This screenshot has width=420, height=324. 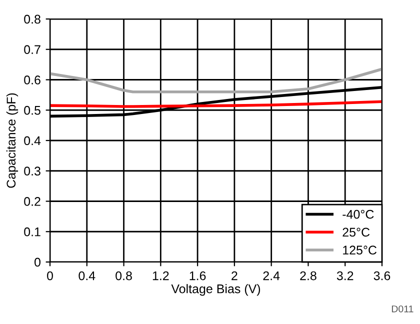 What do you see at coordinates (235, 275) in the screenshot?
I see `x-tick-label: 2` at bounding box center [235, 275].